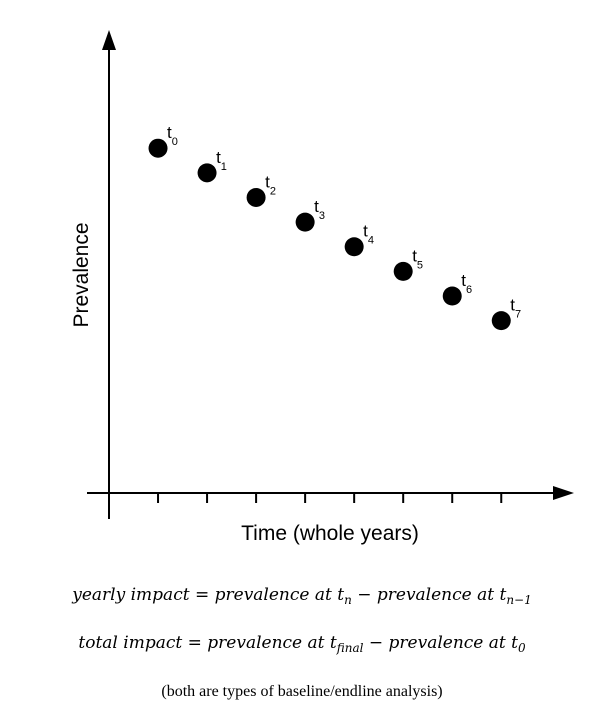 The width and height of the screenshot is (604, 728). I want to click on yearly-term1-subscript: n, so click(348, 600).